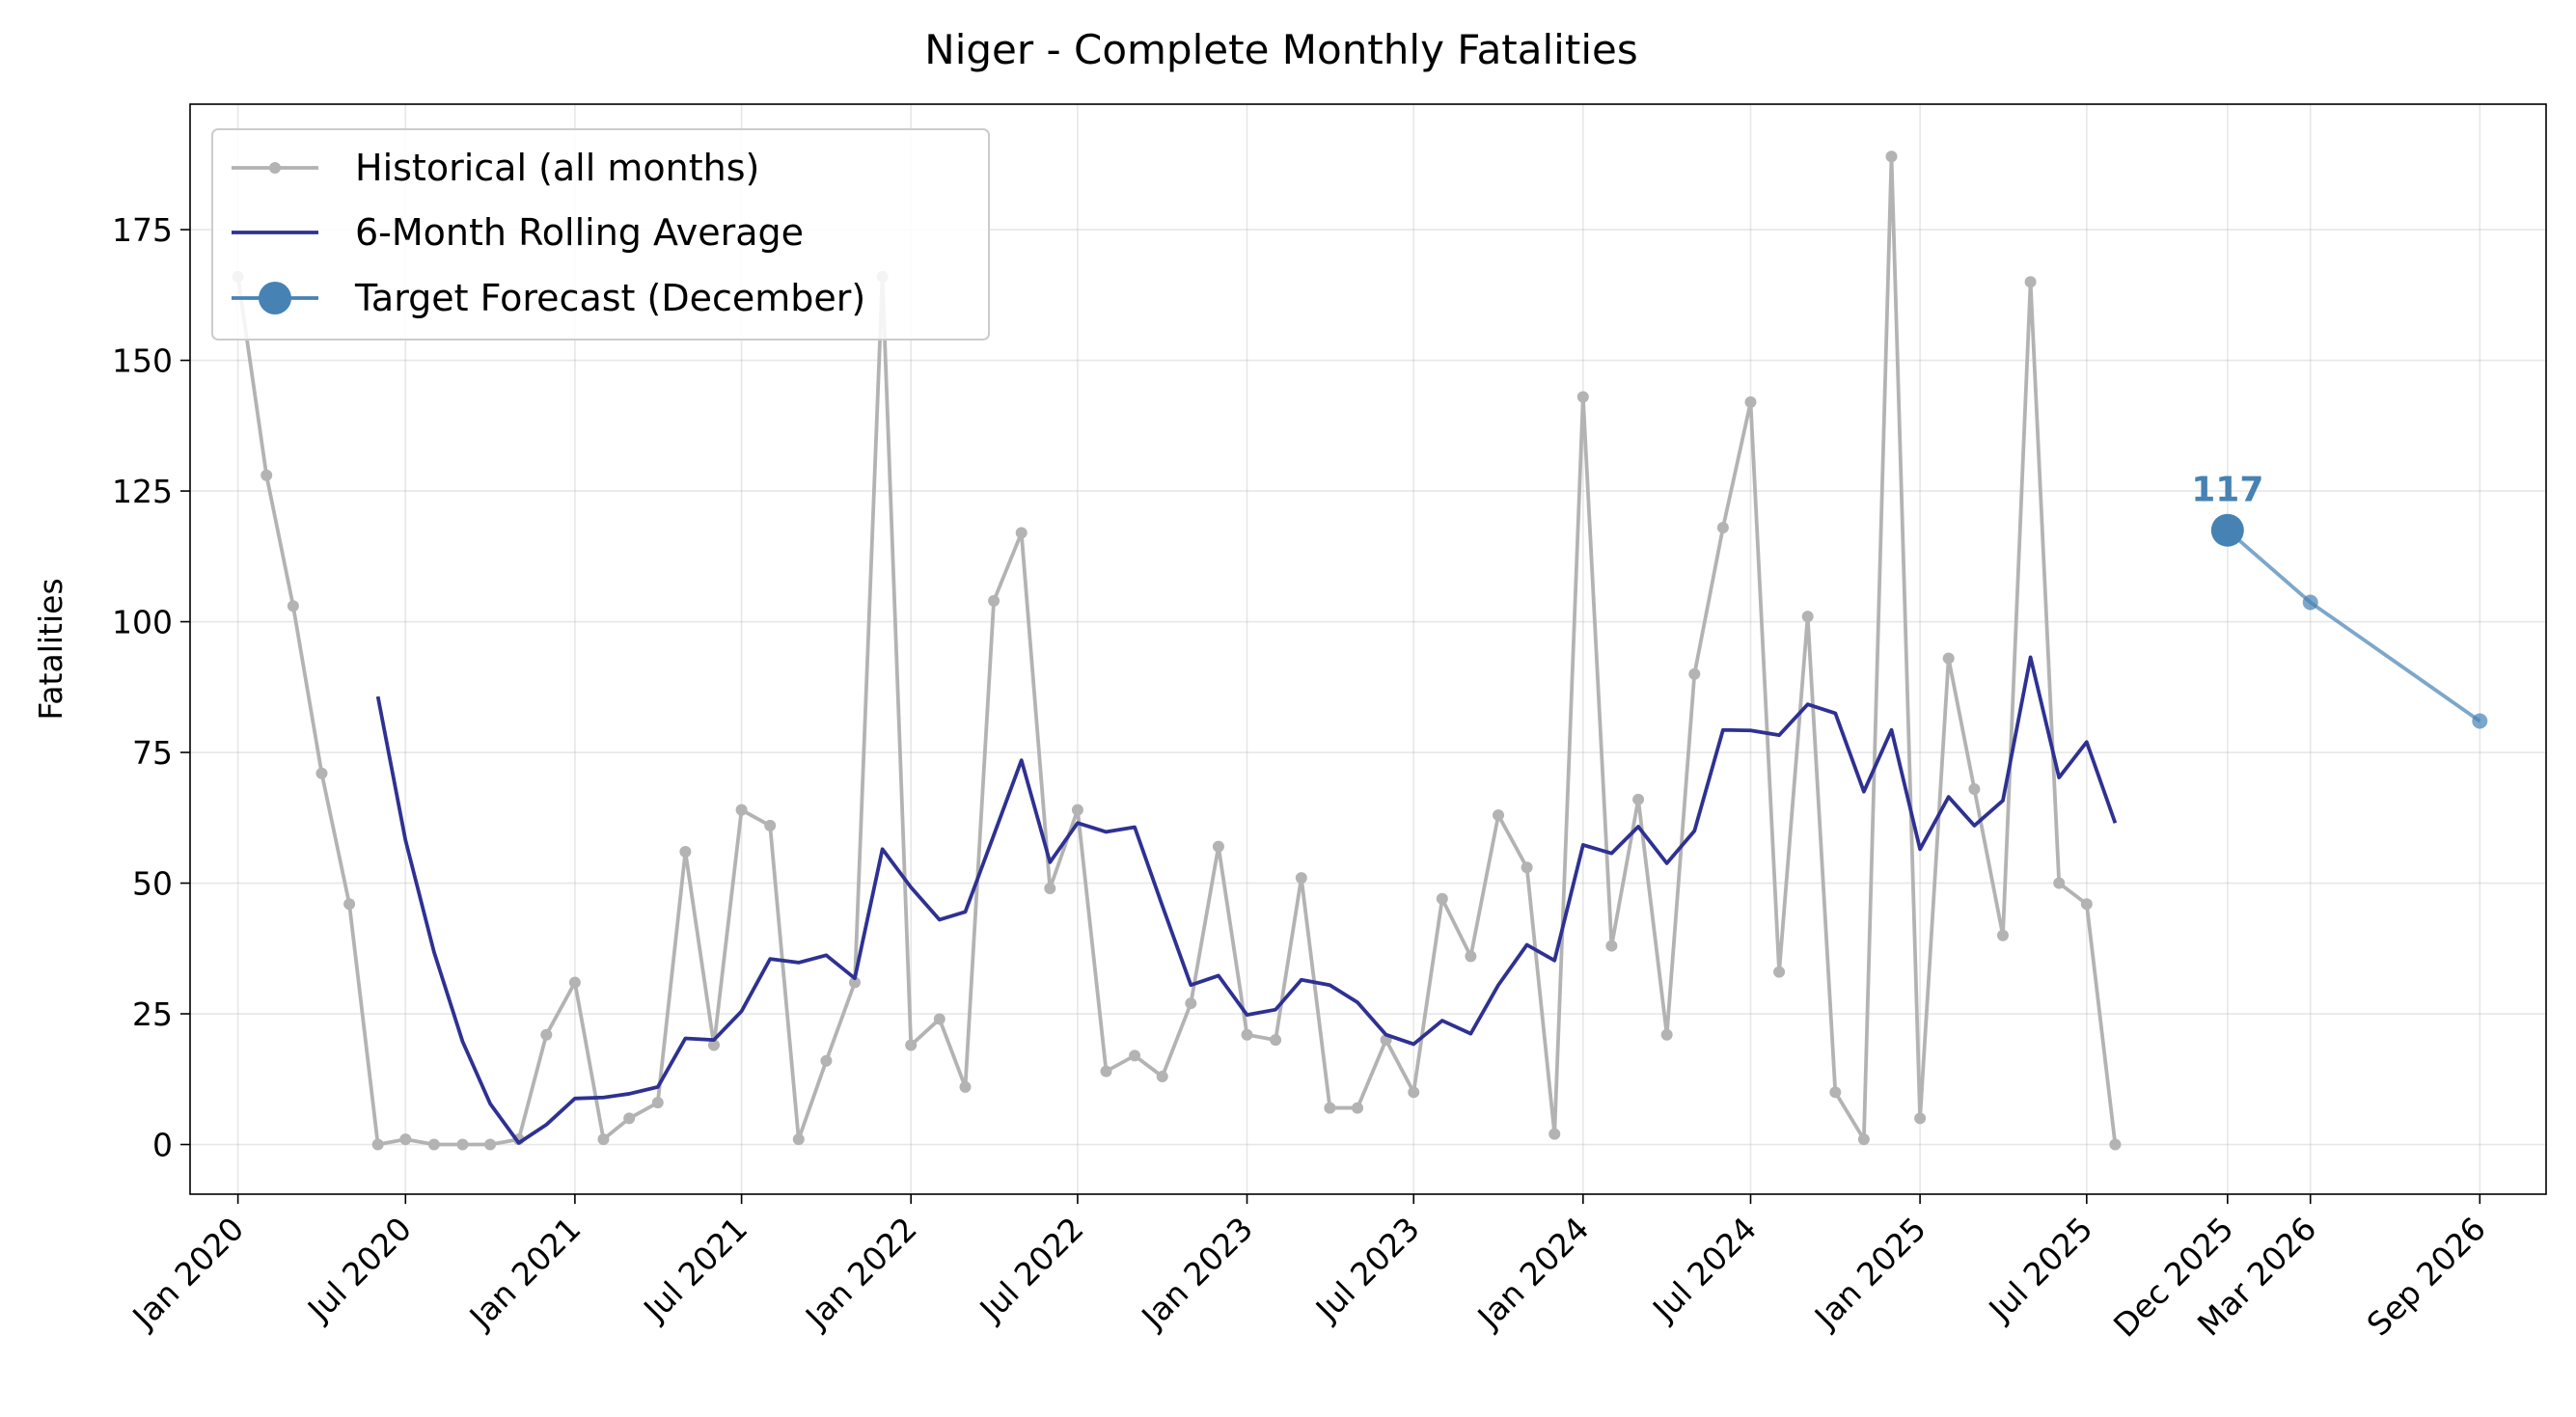 The width and height of the screenshot is (2576, 1417). Describe the element at coordinates (1367, 1269) in the screenshot. I see `x-tick-label: Jul 2023` at that location.